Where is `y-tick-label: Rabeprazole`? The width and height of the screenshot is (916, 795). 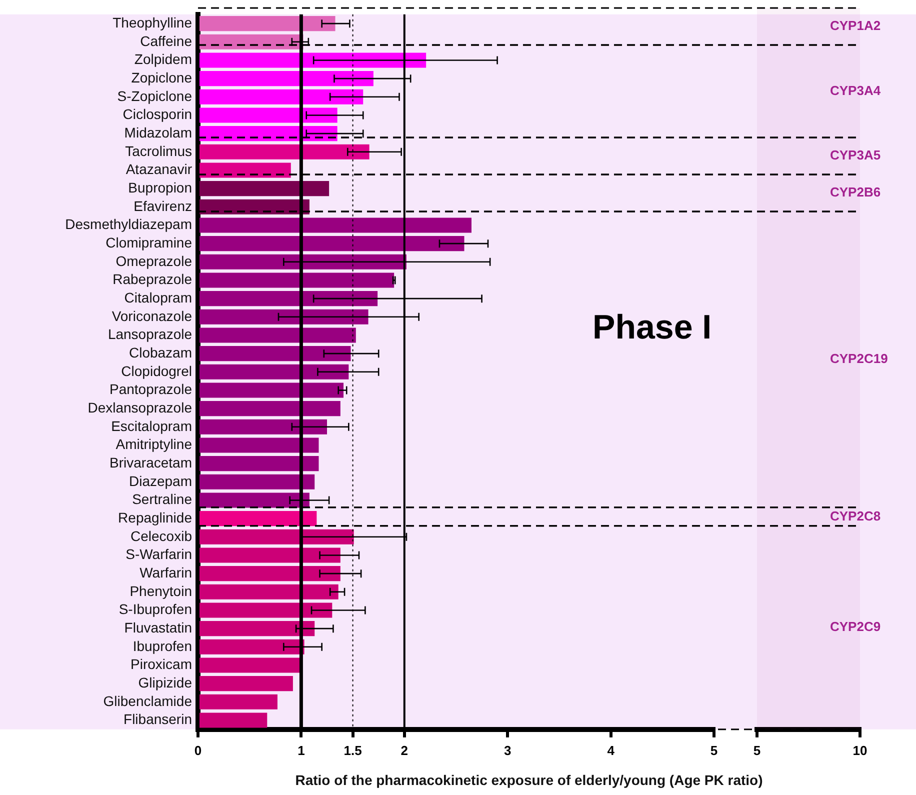
y-tick-label: Rabeprazole is located at coordinates (152, 279).